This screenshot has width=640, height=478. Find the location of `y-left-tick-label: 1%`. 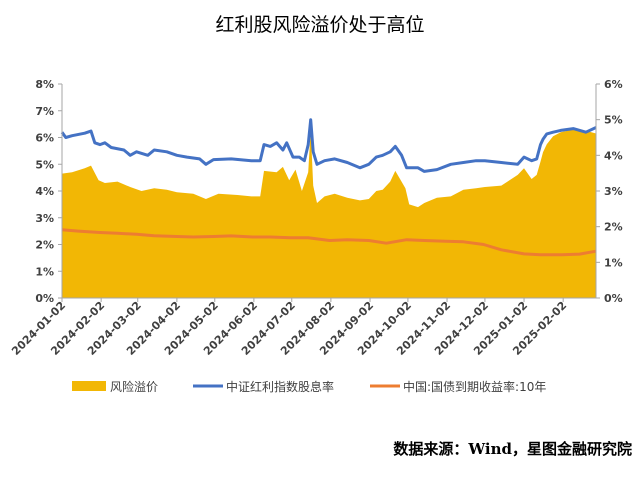

y-left-tick-label: 1% is located at coordinates (44, 271).